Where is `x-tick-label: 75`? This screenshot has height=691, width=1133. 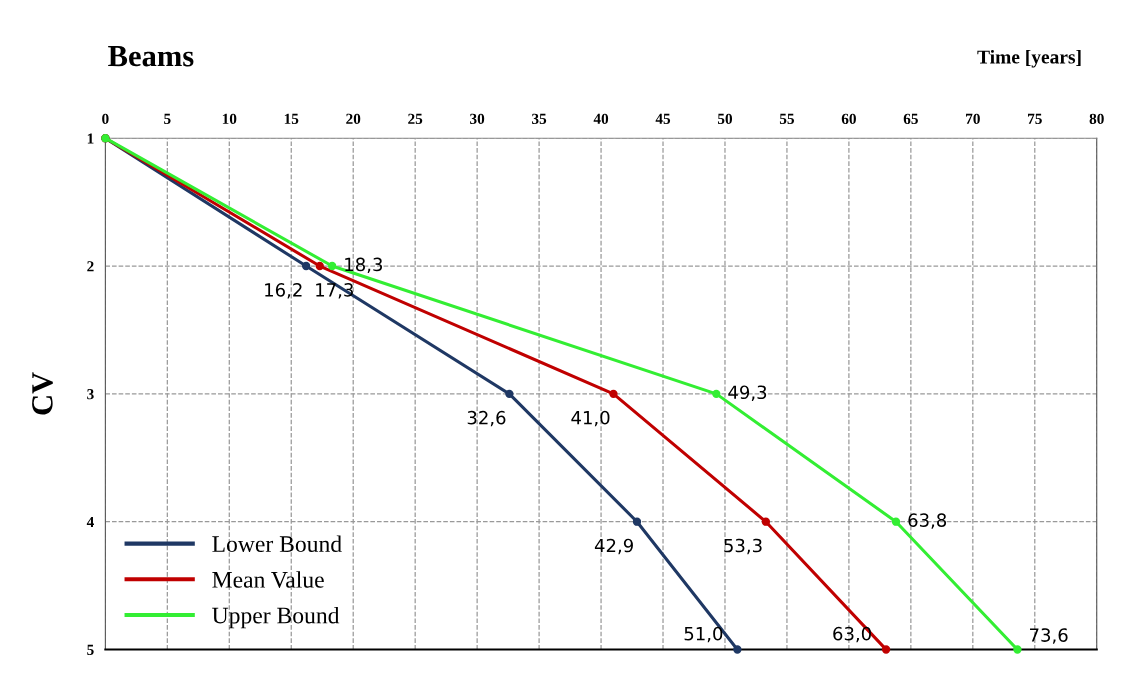 x-tick-label: 75 is located at coordinates (1035, 118).